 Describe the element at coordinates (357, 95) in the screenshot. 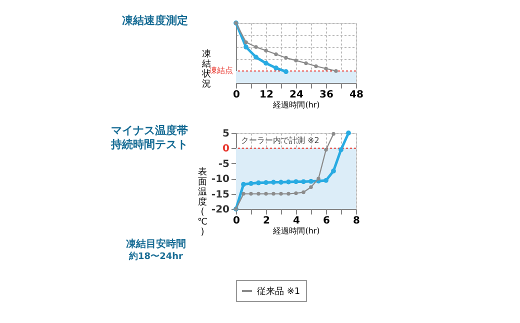

I see `x-tick-label: 48` at that location.